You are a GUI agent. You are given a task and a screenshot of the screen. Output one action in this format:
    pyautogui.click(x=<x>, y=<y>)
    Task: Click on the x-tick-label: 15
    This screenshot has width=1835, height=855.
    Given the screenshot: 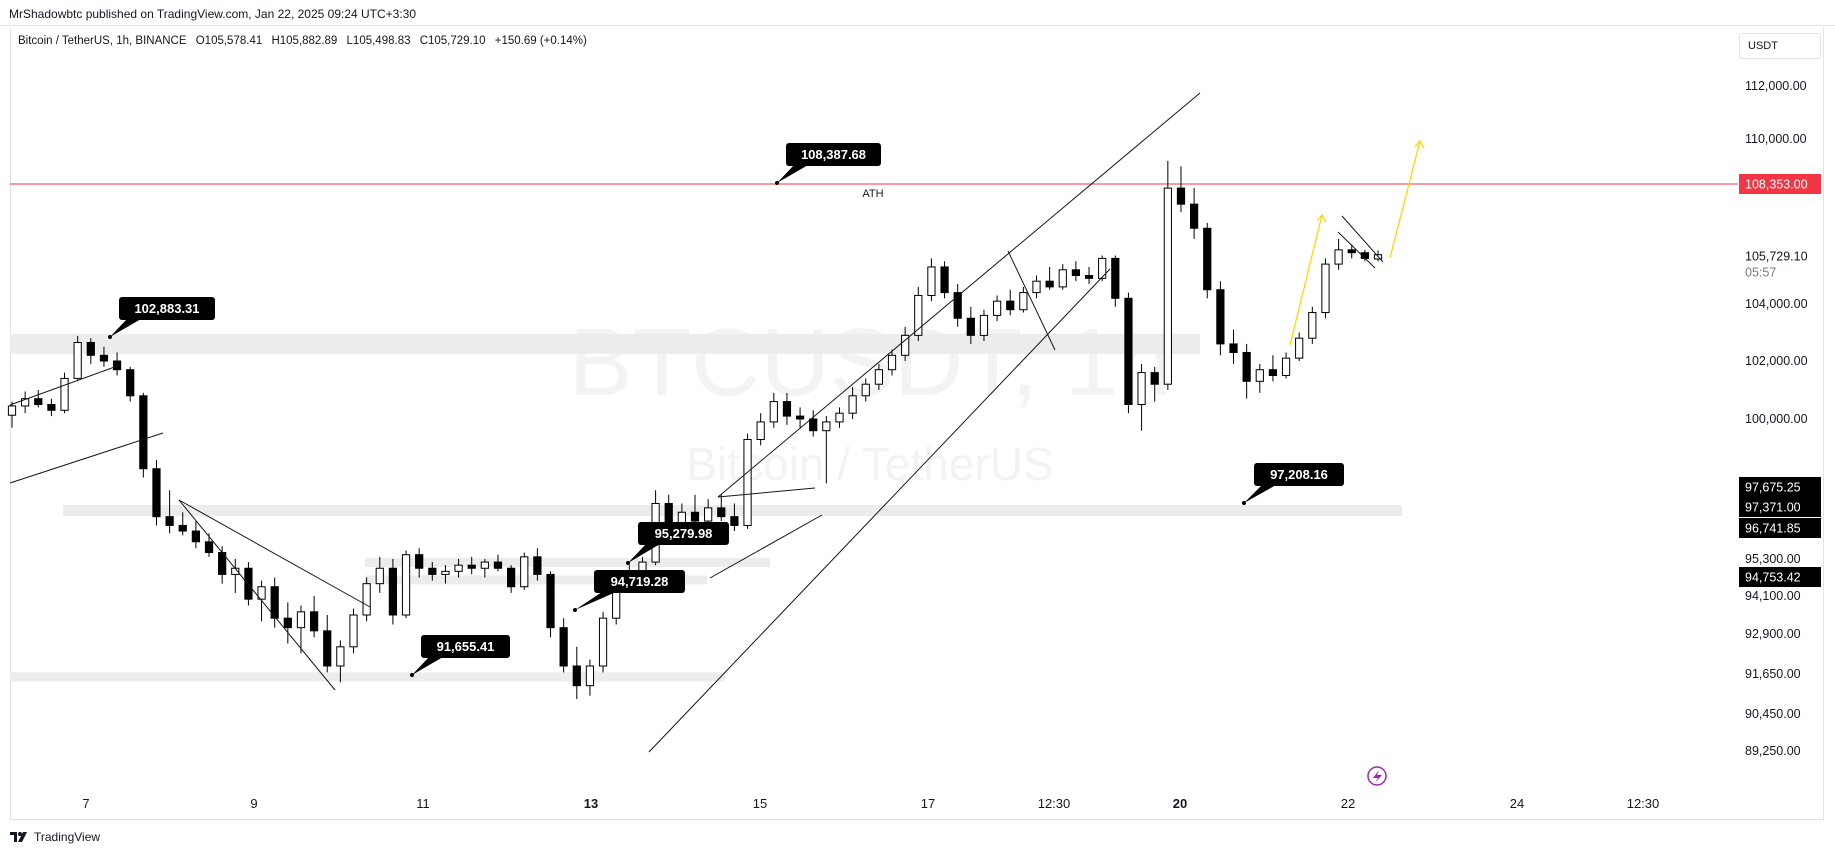 What is the action you would take?
    pyautogui.click(x=760, y=803)
    